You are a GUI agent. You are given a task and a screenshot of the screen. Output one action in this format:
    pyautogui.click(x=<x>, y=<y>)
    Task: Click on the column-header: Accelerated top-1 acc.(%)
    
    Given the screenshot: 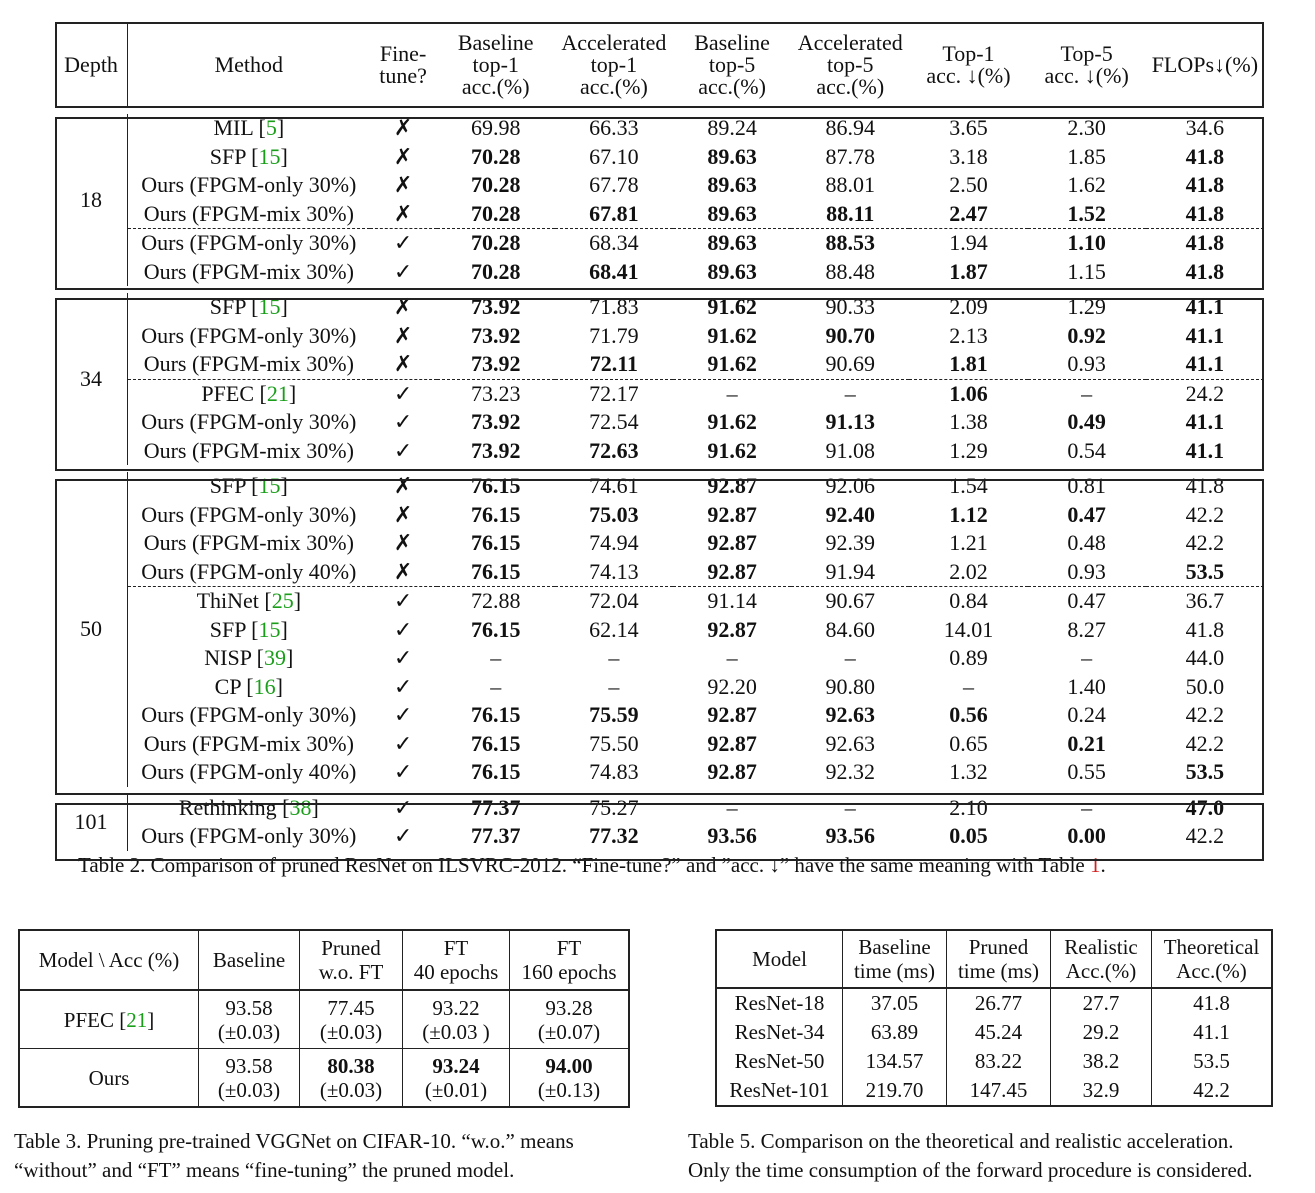 What is the action you would take?
    pyautogui.click(x=614, y=64)
    